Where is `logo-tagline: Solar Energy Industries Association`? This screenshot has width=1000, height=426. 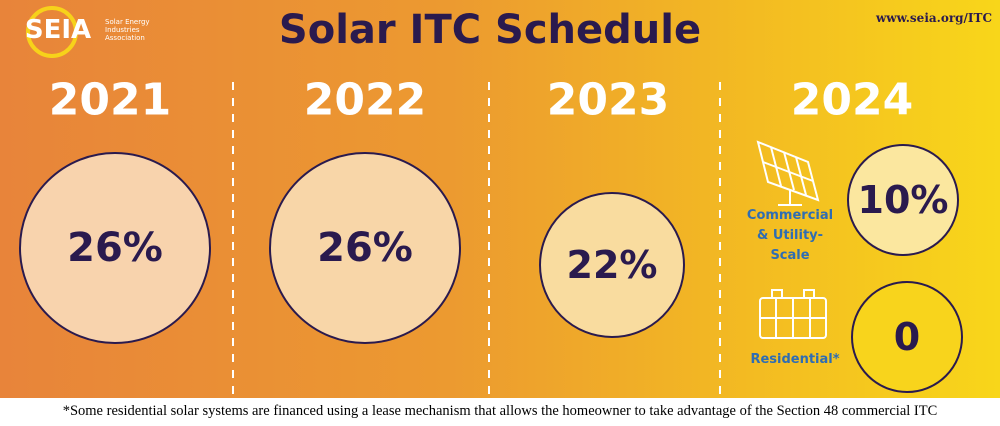
logo-tagline: Solar Energy Industries Association is located at coordinates (127, 30).